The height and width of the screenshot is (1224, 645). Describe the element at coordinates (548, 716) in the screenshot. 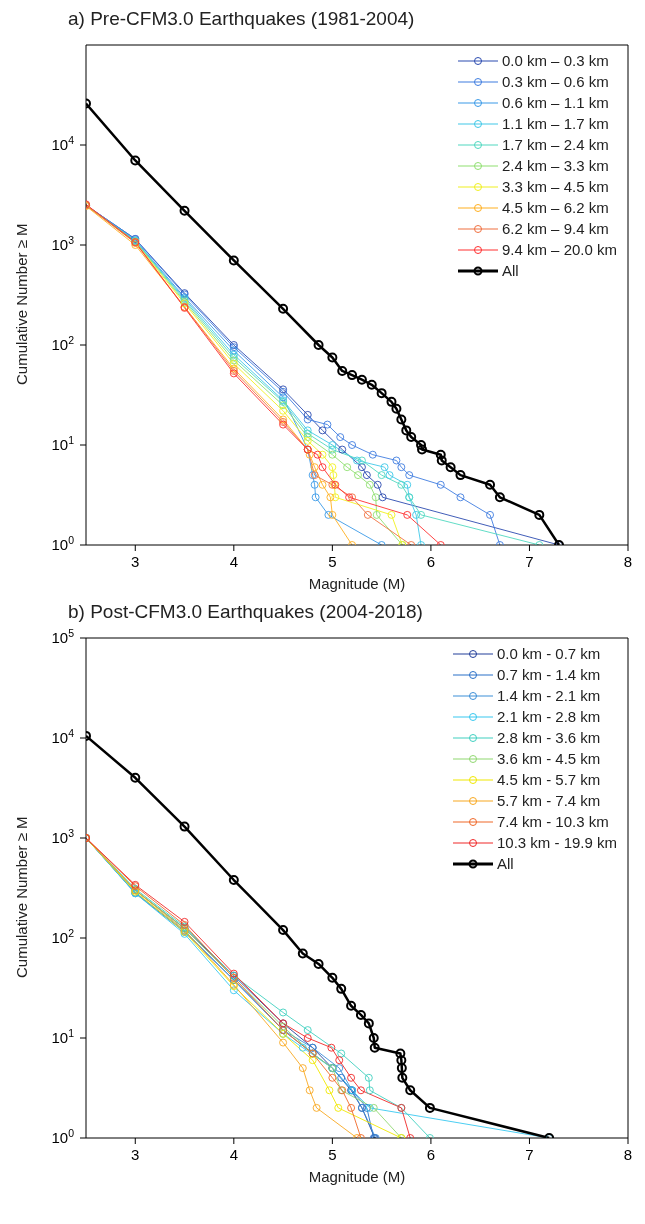

I see `legend-label: 2.1 km - 2.8 km` at that location.